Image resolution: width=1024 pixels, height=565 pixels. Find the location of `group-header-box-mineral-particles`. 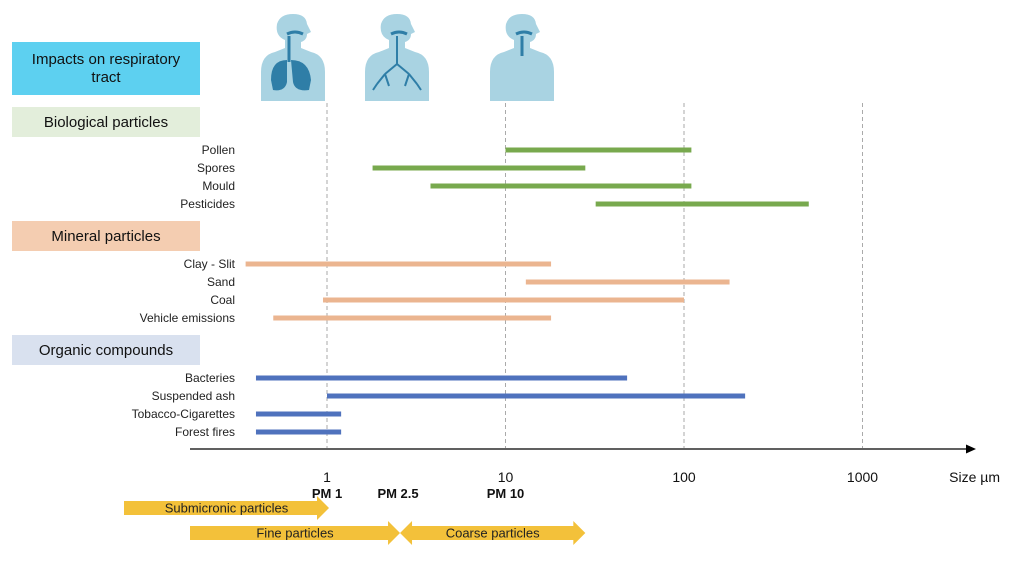

group-header-box-mineral-particles is located at coordinates (106, 236).